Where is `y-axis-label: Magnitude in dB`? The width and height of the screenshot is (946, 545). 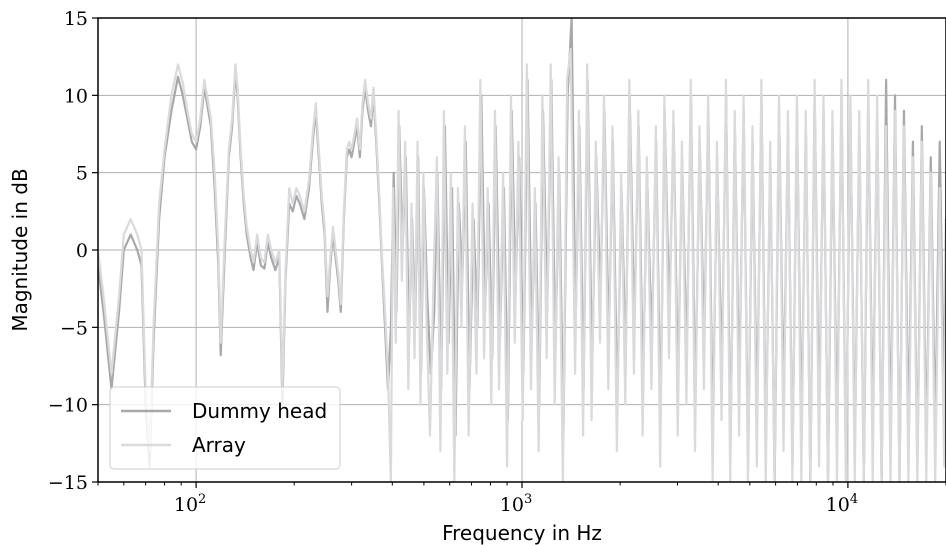
y-axis-label: Magnitude in dB is located at coordinates (20, 249).